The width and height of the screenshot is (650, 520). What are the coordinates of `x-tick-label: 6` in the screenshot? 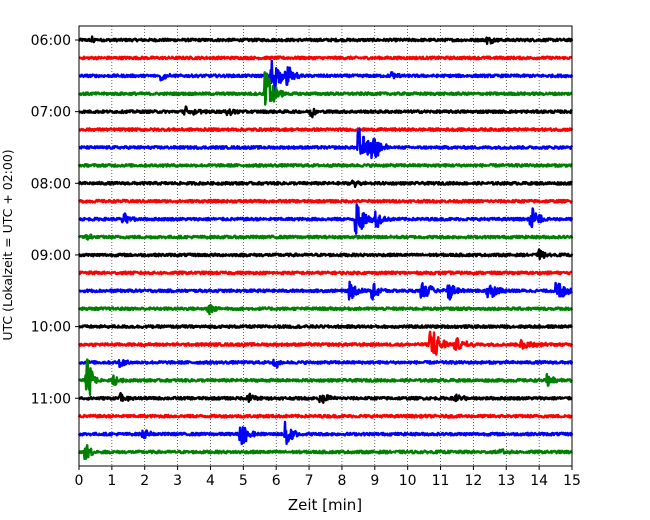 It's located at (276, 481).